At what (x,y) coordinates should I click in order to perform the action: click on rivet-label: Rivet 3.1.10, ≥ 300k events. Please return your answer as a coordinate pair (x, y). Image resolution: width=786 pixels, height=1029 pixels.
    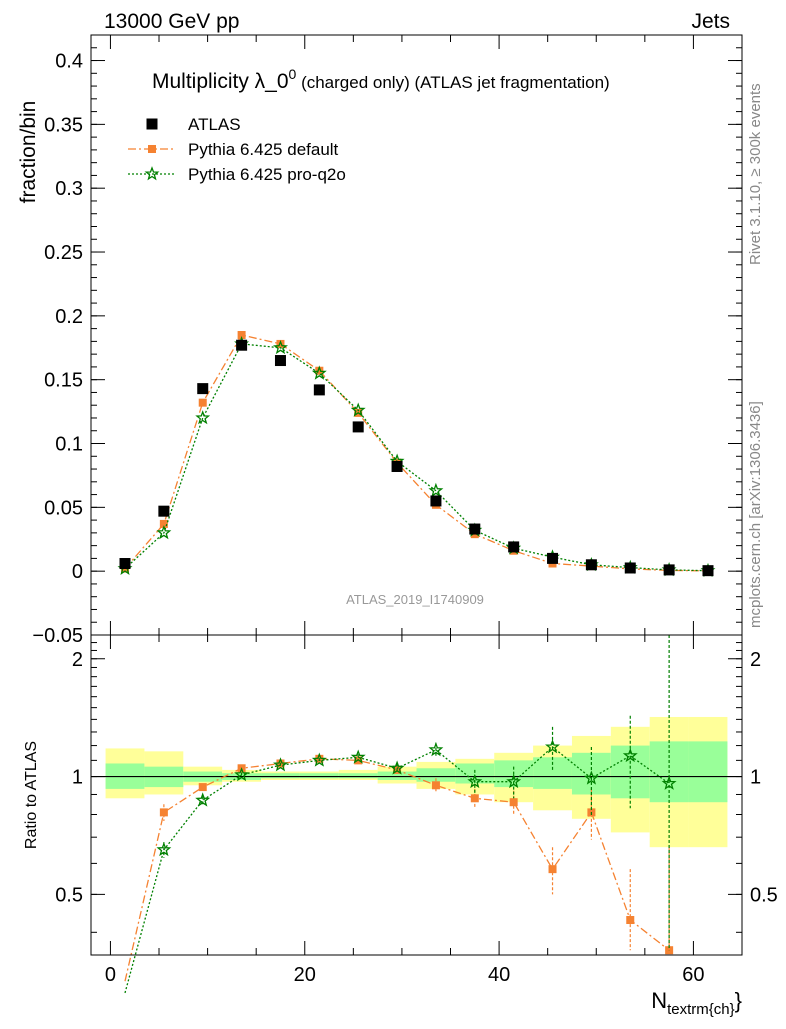
    Looking at the image, I should click on (755, 174).